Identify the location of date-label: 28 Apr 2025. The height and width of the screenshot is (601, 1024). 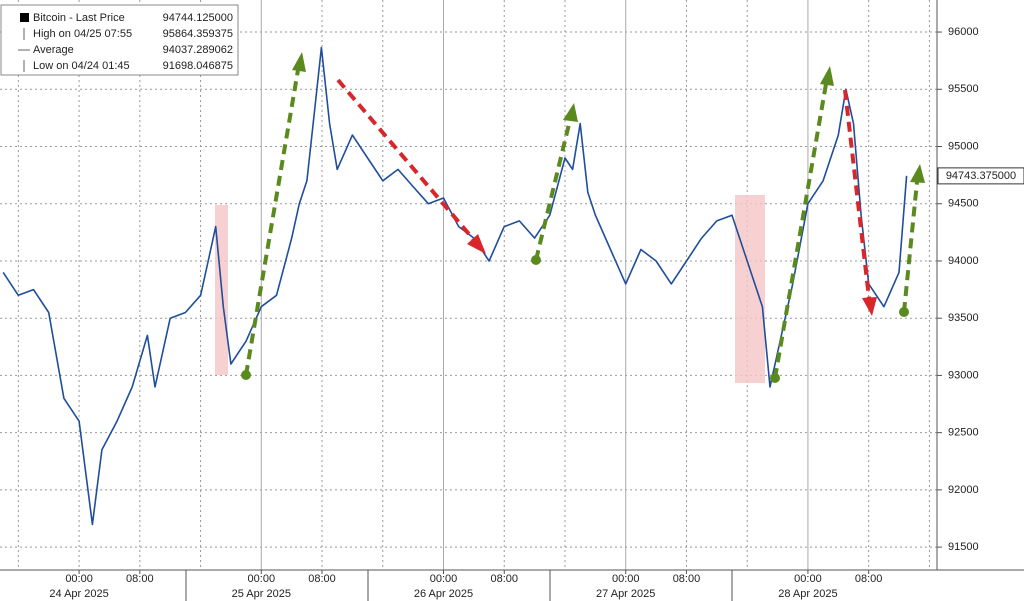
(807, 594).